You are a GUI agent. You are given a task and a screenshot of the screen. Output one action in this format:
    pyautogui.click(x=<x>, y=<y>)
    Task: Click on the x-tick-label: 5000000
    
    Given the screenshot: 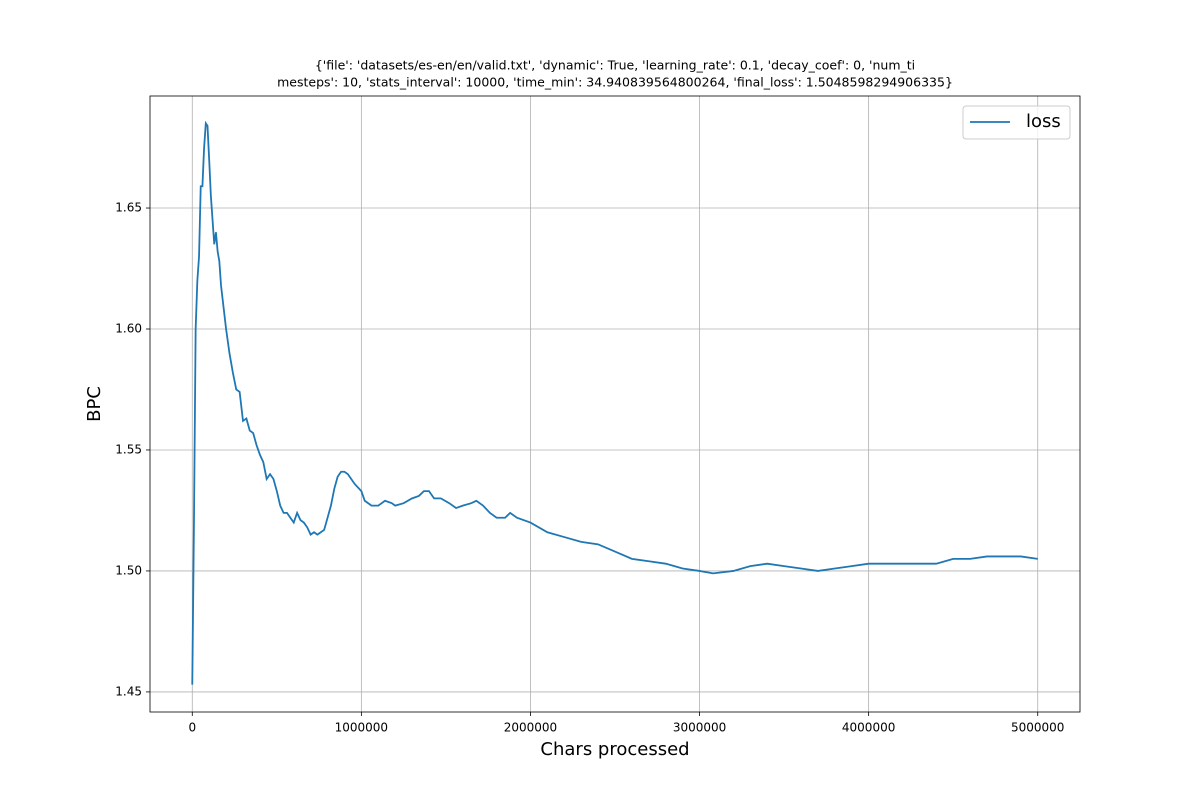 What is the action you would take?
    pyautogui.click(x=1037, y=728)
    